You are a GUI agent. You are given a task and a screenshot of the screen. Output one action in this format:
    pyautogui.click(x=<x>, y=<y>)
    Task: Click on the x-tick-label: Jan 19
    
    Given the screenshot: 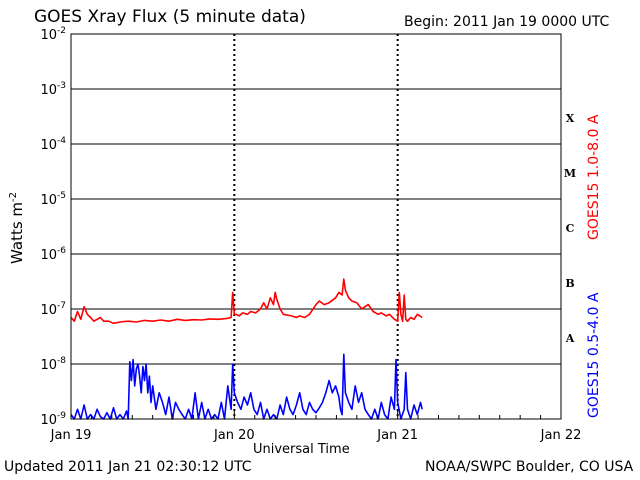 What is the action you would take?
    pyautogui.click(x=71, y=435)
    